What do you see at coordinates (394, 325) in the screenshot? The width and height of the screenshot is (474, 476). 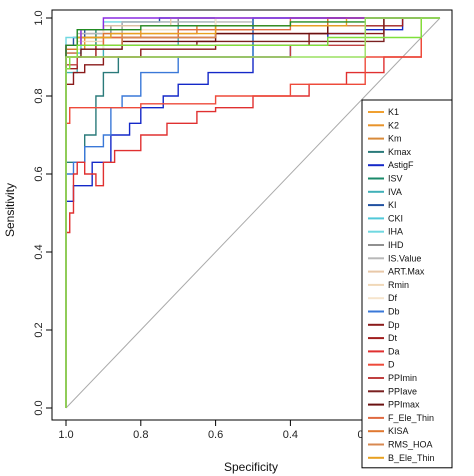 I see `legend-label: Dp` at bounding box center [394, 325].